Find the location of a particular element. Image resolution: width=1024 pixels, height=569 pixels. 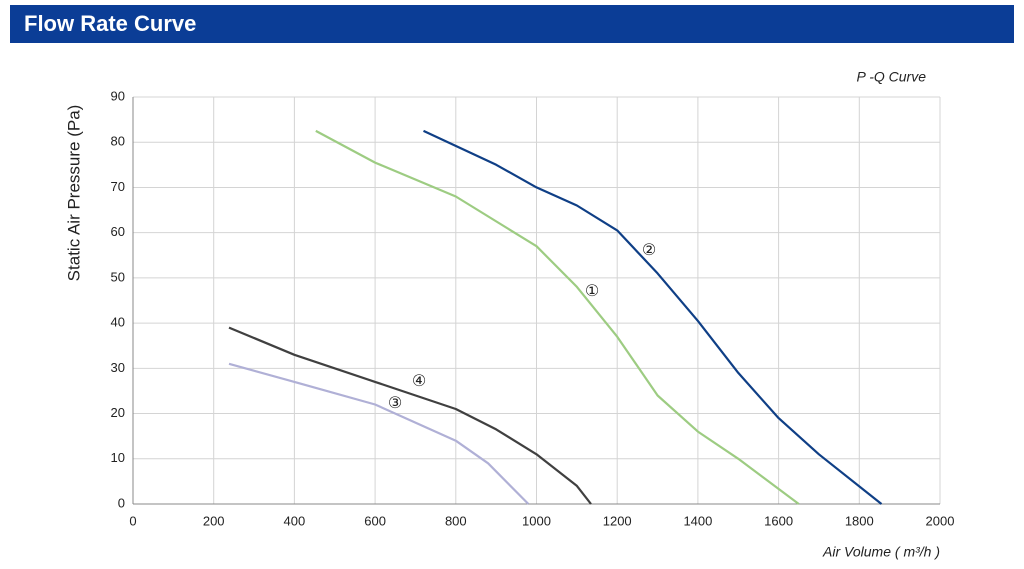

y-tick-label: 30 is located at coordinates (118, 367).